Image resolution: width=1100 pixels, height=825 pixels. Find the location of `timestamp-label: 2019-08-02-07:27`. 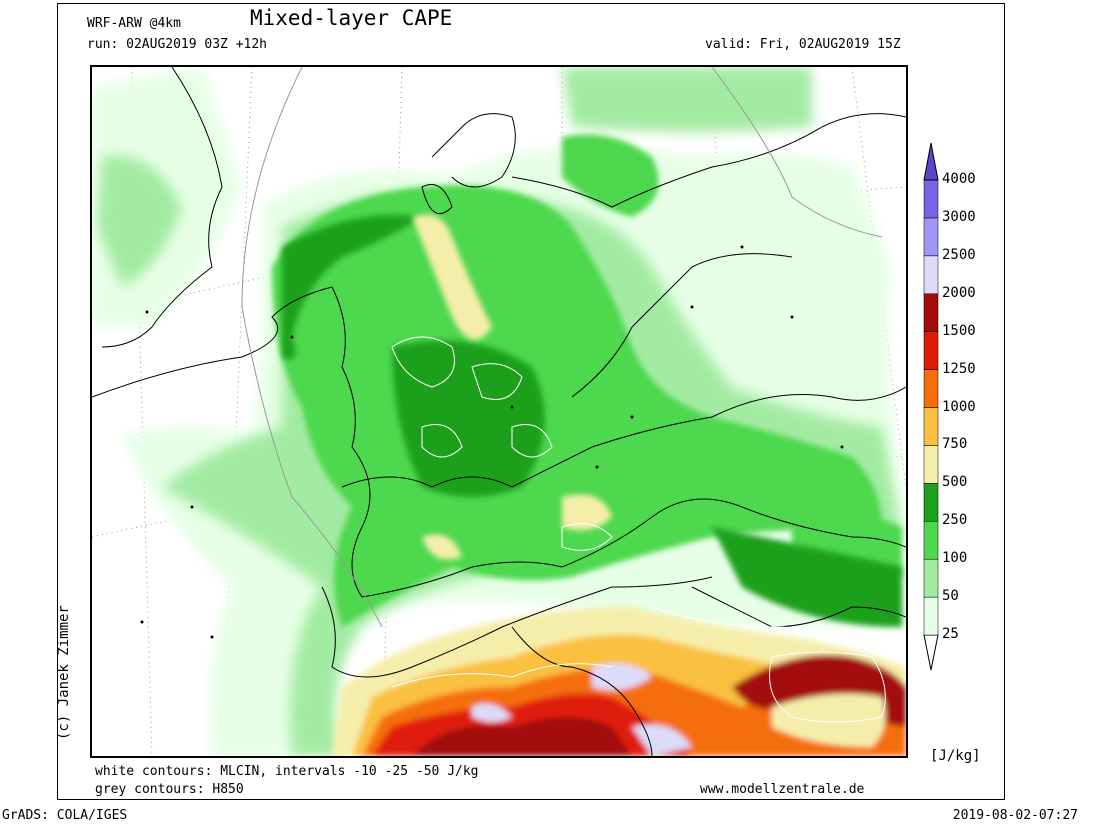

timestamp-label: 2019-08-02-07:27 is located at coordinates (1015, 815).